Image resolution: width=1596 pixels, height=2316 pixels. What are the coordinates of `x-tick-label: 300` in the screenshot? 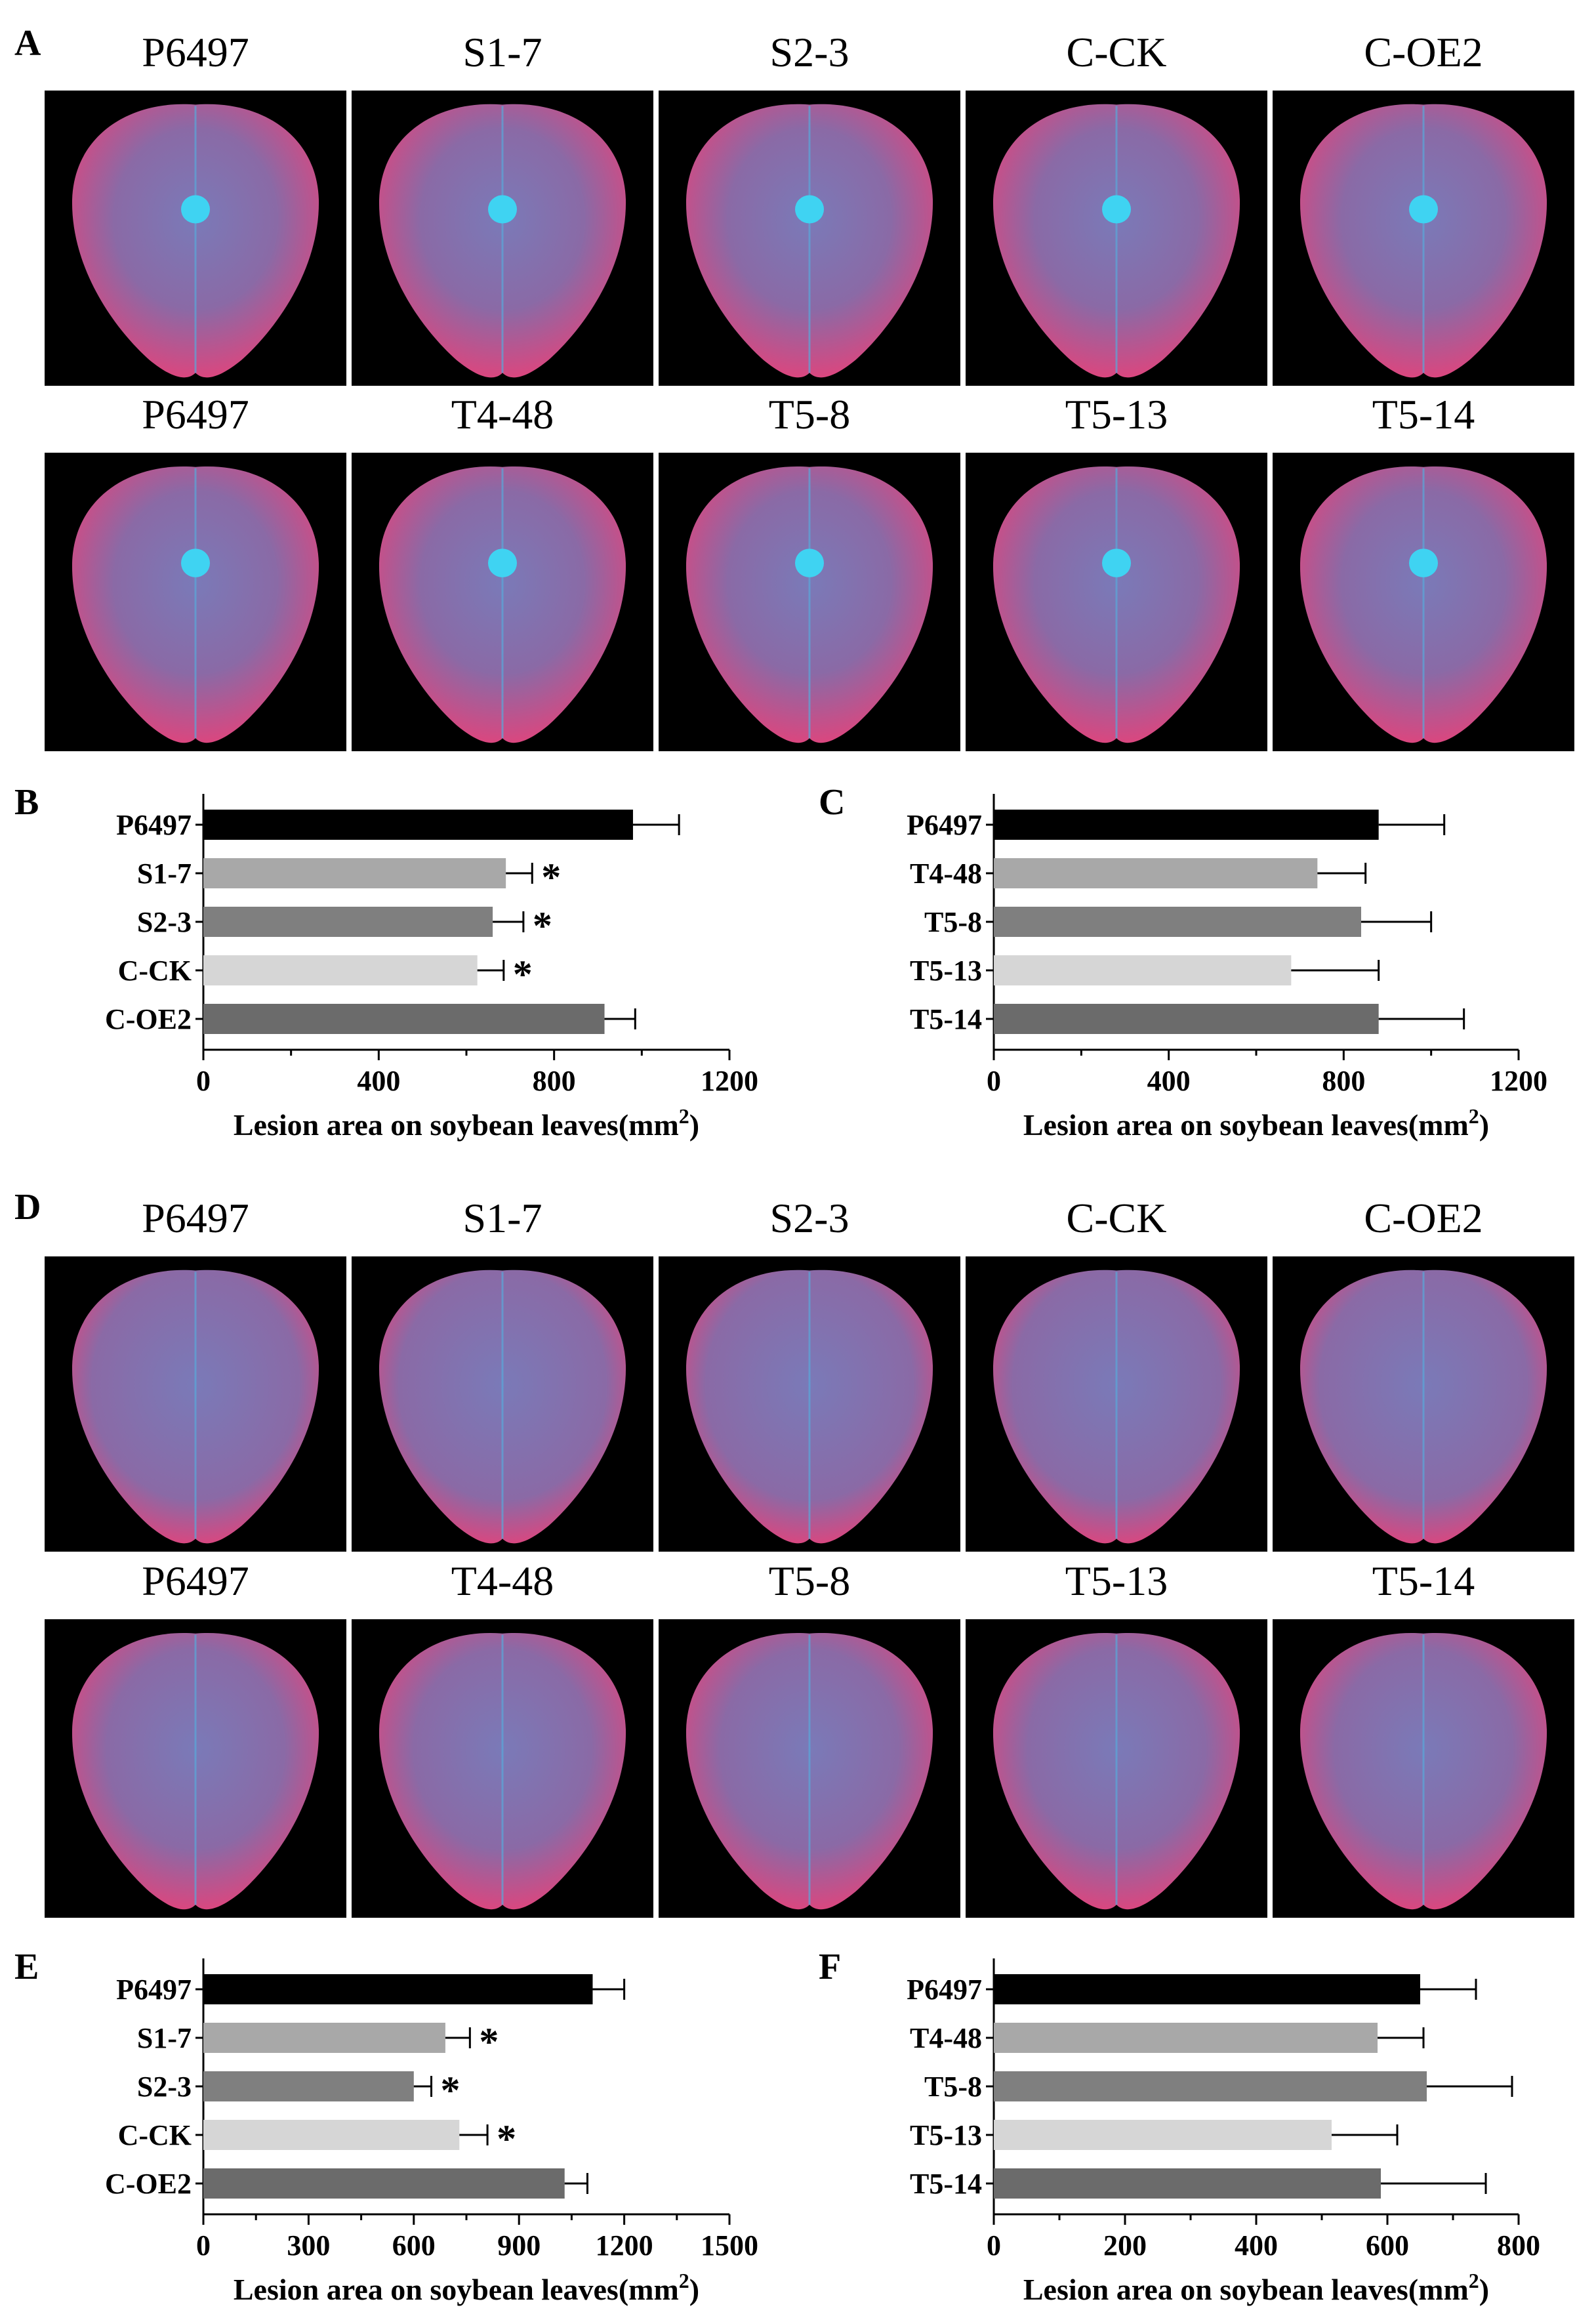 It's located at (308, 2245).